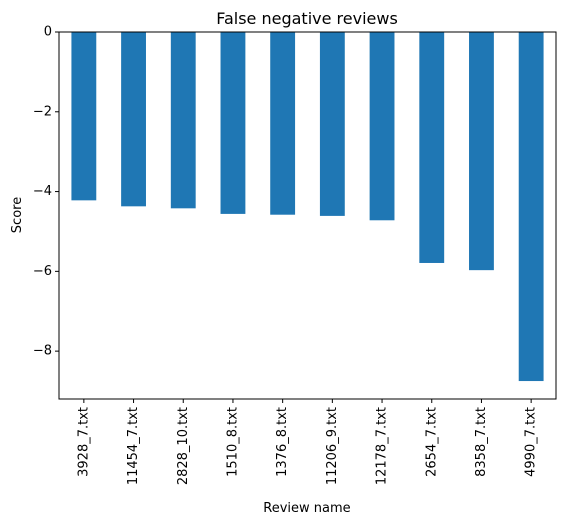  Describe the element at coordinates (282, 442) in the screenshot. I see `x-tick-label: 1376_8.txt` at that location.